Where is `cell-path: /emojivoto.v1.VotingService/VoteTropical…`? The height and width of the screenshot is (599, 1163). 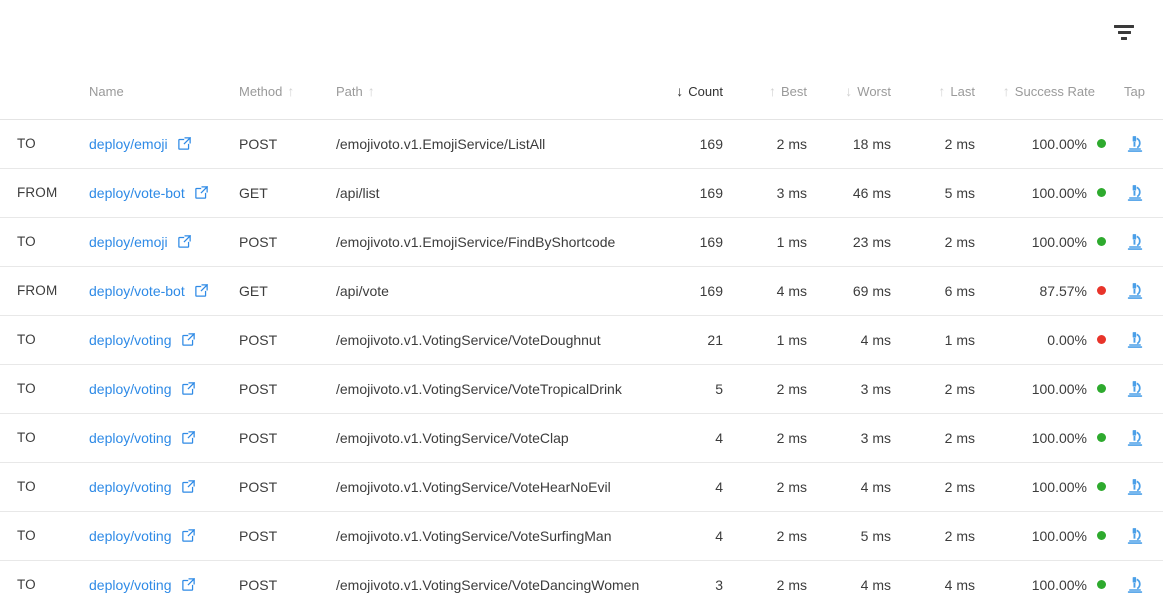
cell-path: /emojivoto.v1.VotingService/VoteTropical… is located at coordinates (493, 389).